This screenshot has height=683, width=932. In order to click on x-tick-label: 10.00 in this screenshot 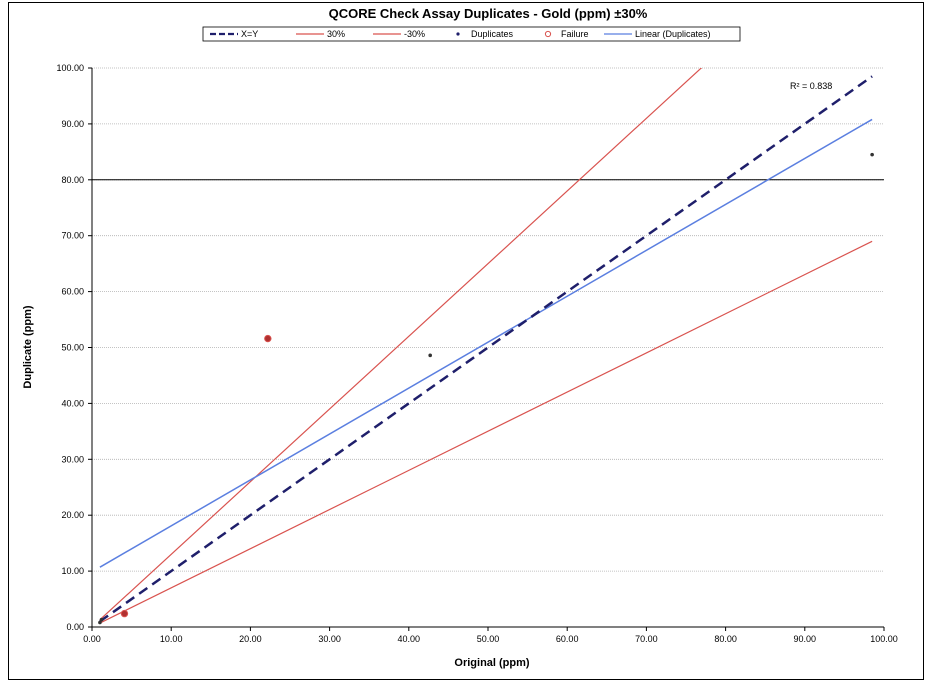, I will do `click(171, 639)`.